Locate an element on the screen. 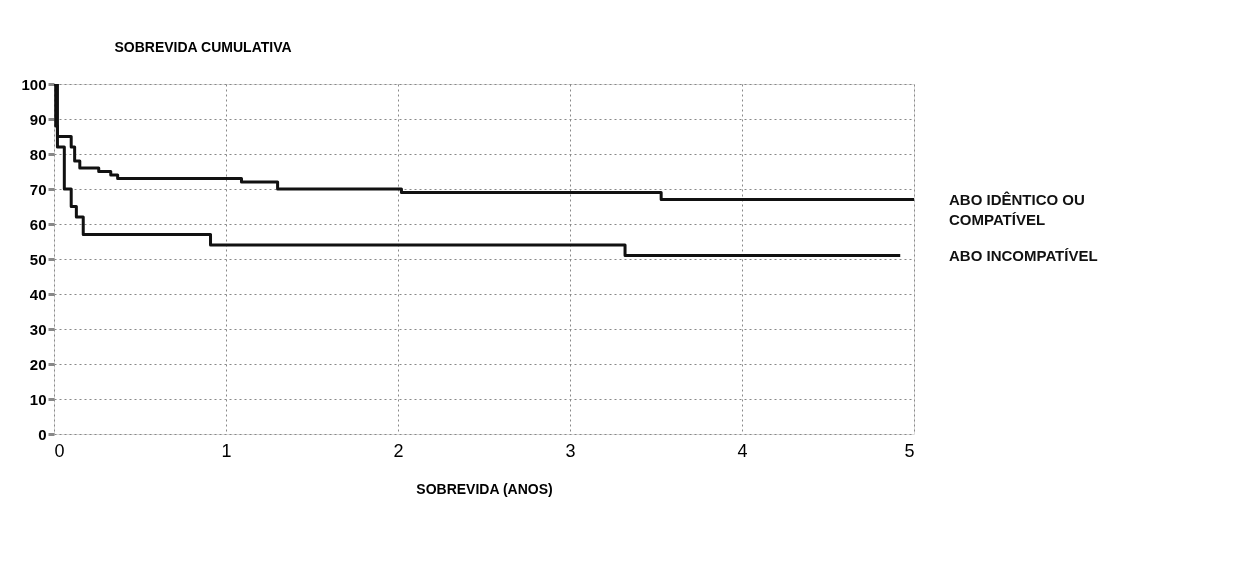  y-tick-label: 0 is located at coordinates (42, 434).